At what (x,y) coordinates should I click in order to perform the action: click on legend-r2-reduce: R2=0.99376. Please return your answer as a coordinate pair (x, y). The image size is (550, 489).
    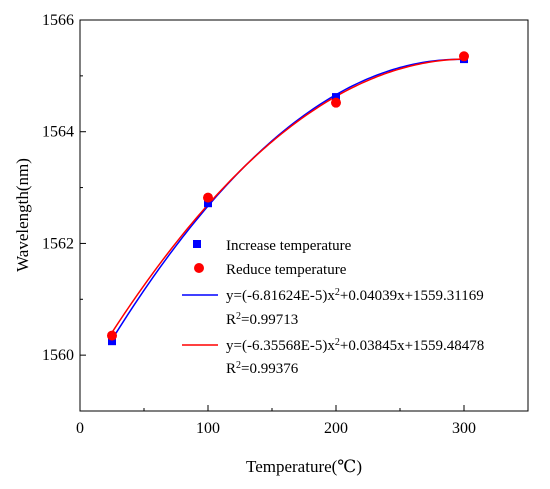
    Looking at the image, I should click on (262, 369).